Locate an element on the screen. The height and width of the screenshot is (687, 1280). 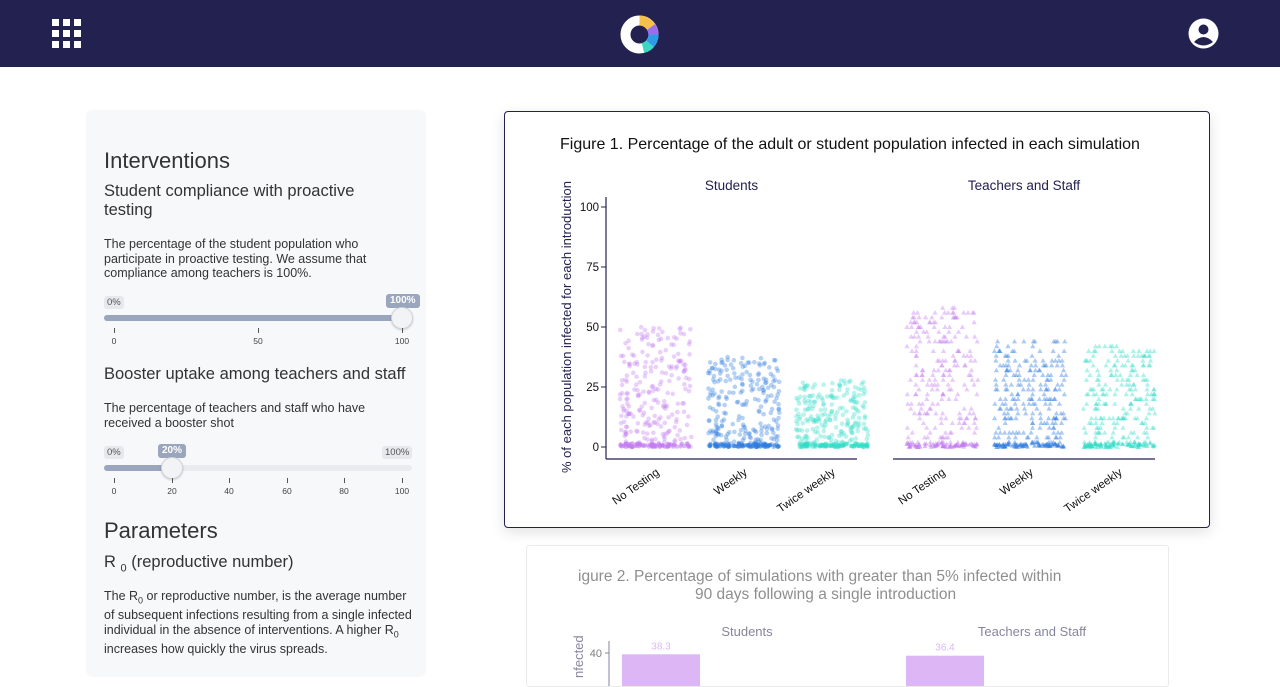
y-tick-label: 25 is located at coordinates (592, 388).